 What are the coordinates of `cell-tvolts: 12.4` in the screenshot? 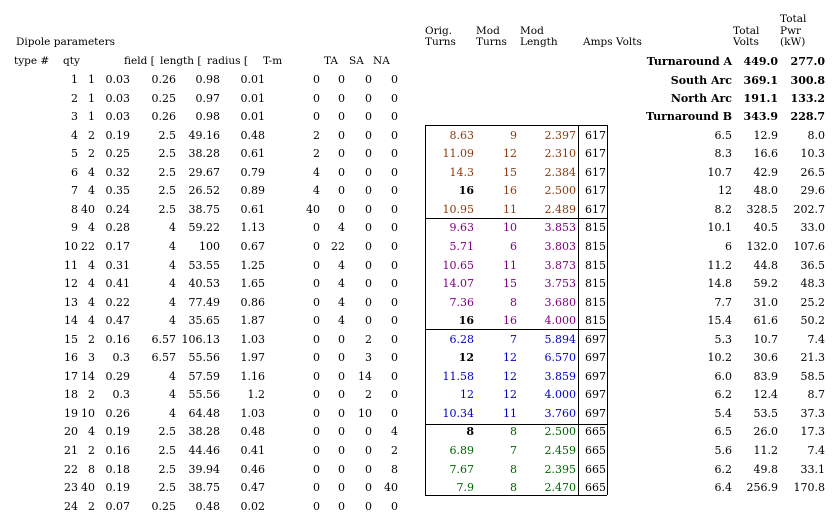 It's located at (766, 394).